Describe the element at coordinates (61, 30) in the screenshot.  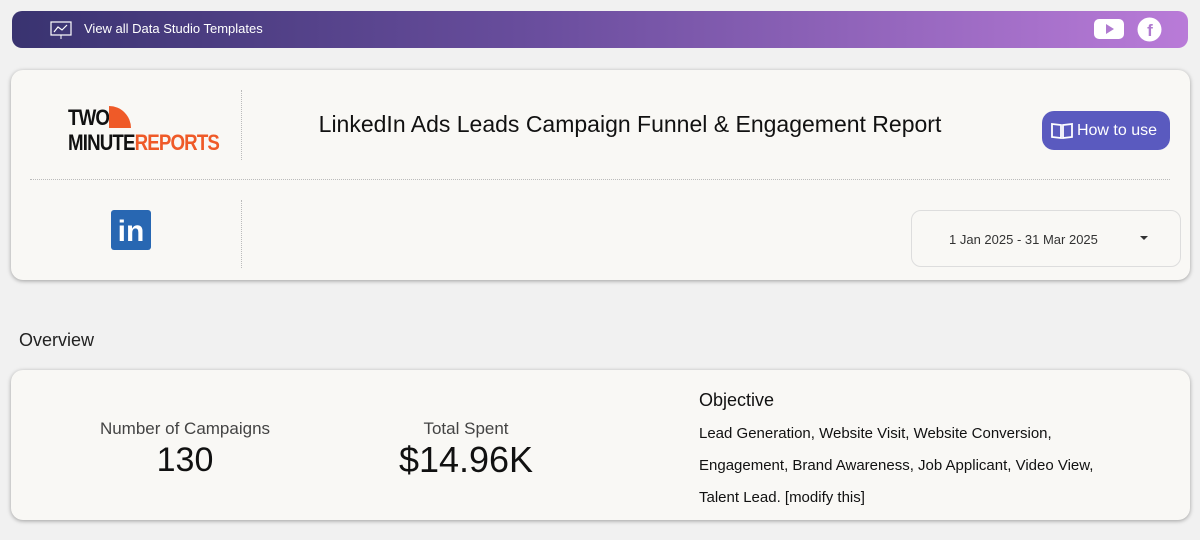
I see `templates-icon` at that location.